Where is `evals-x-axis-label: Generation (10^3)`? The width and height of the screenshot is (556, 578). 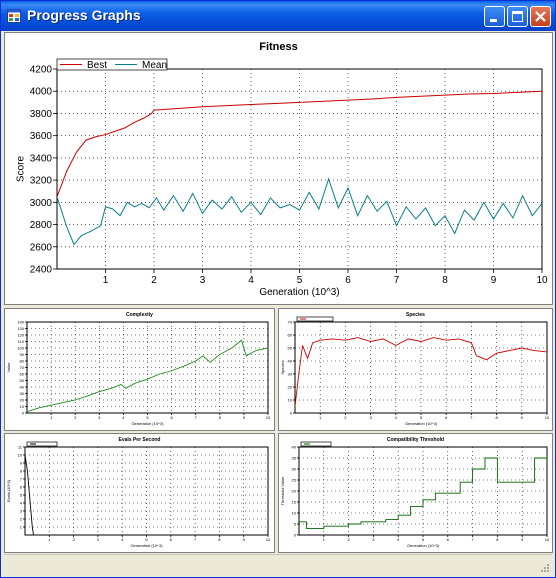
evals-x-axis-label: Generation (10^3) is located at coordinates (146, 545).